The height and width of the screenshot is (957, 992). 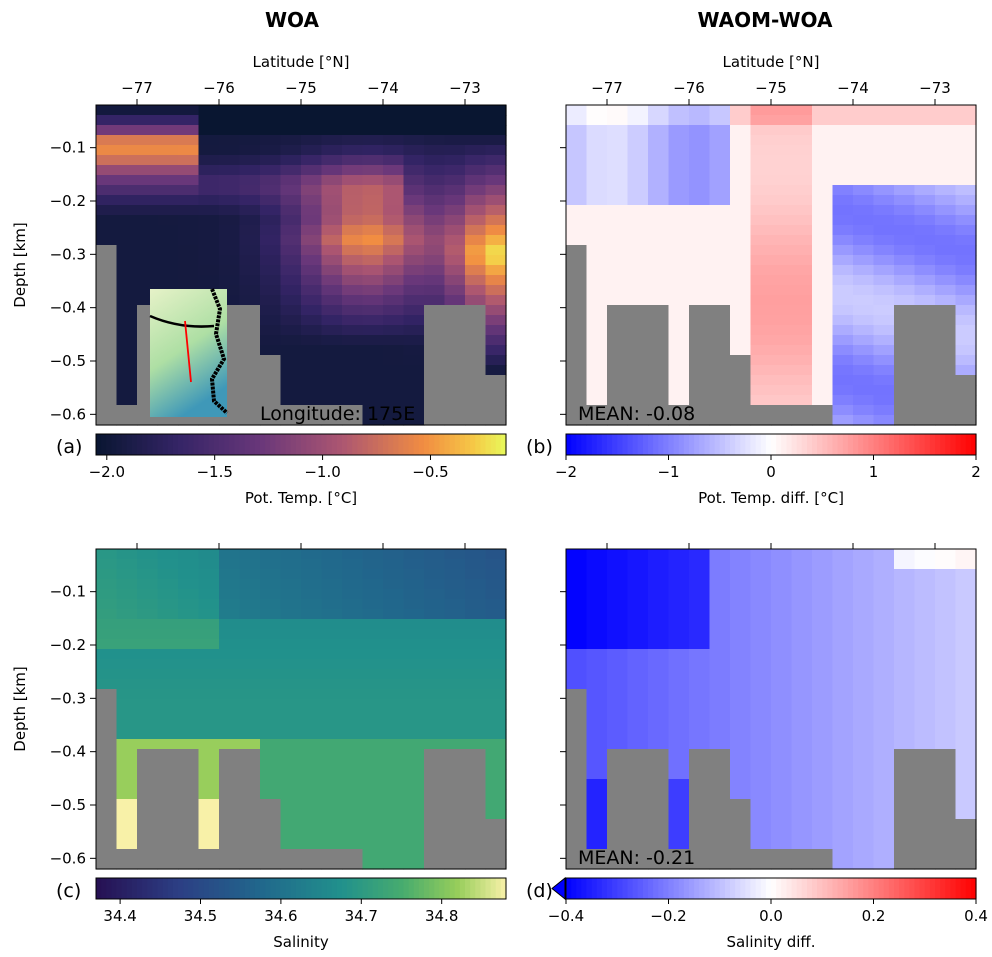 I want to click on lat-tick-label: −73, so click(x=465, y=88).